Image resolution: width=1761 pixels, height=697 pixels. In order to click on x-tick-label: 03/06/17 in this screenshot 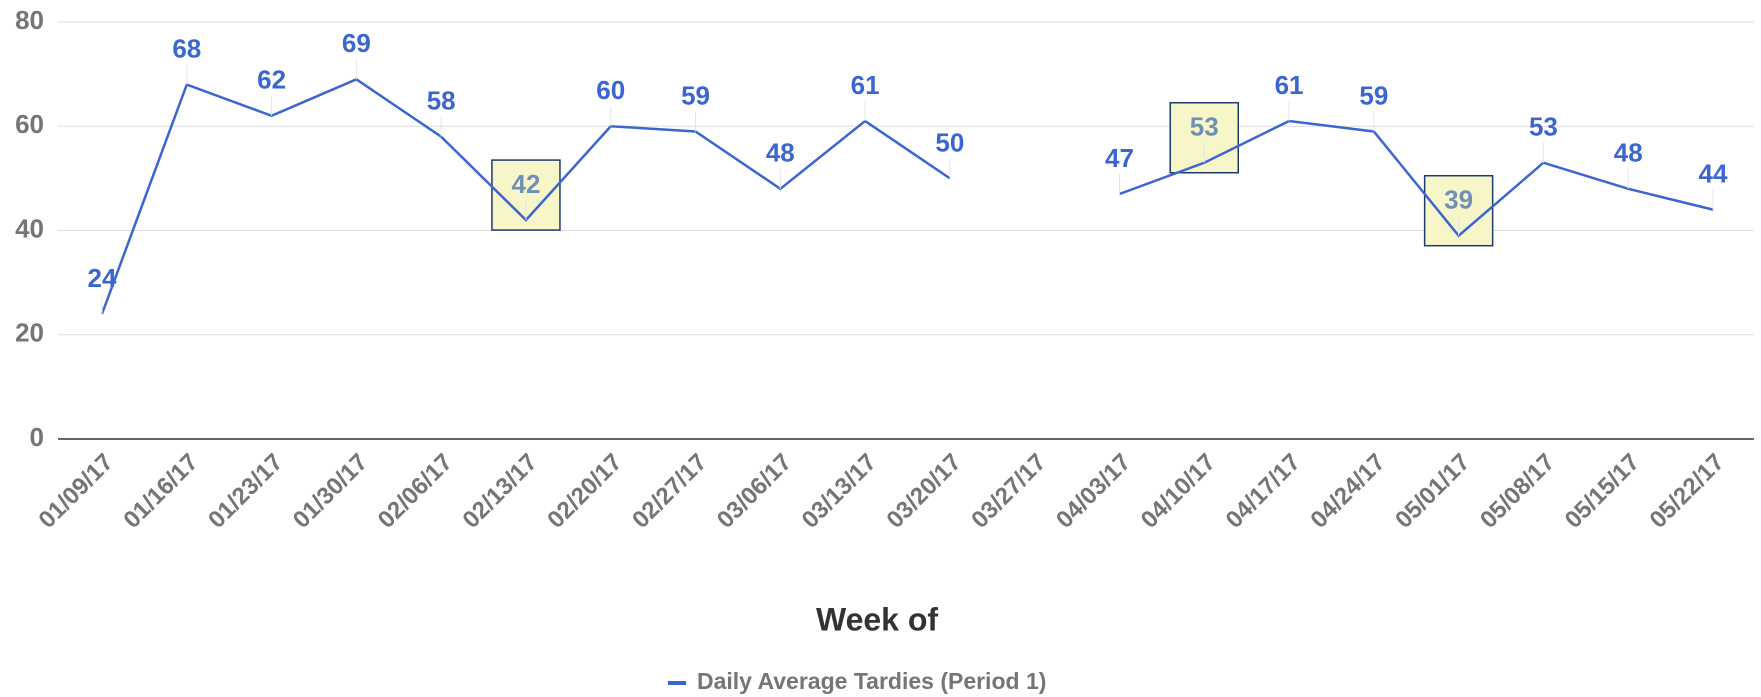, I will do `click(754, 491)`.